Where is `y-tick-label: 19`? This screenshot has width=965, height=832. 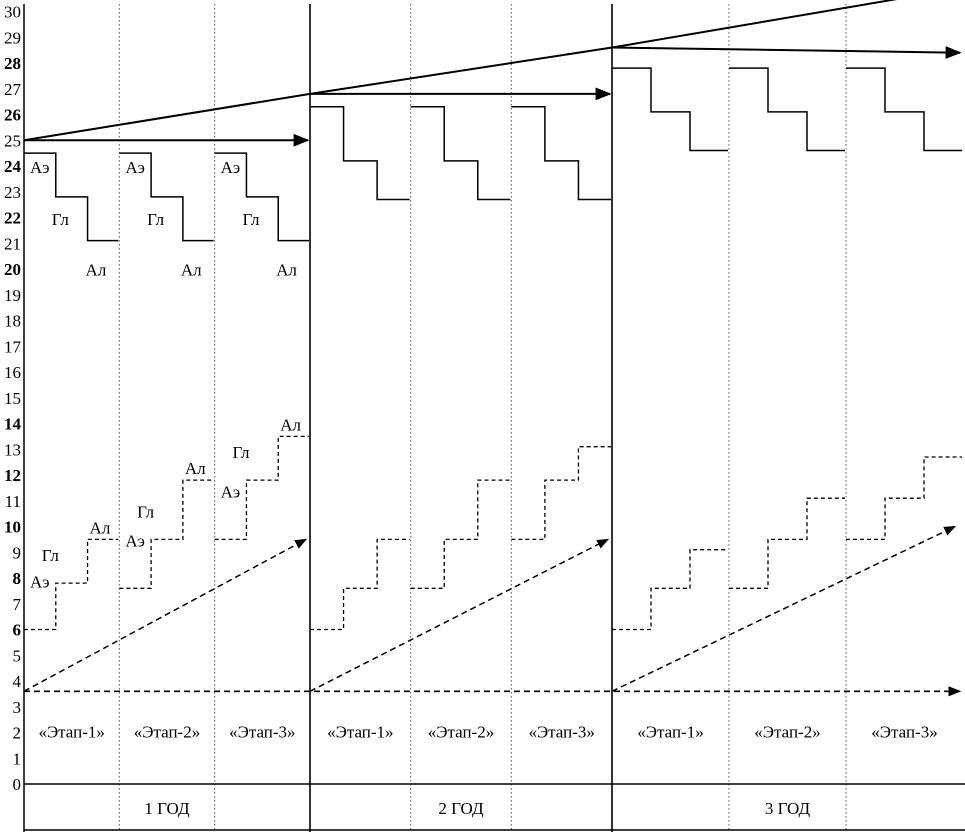 y-tick-label: 19 is located at coordinates (12, 295).